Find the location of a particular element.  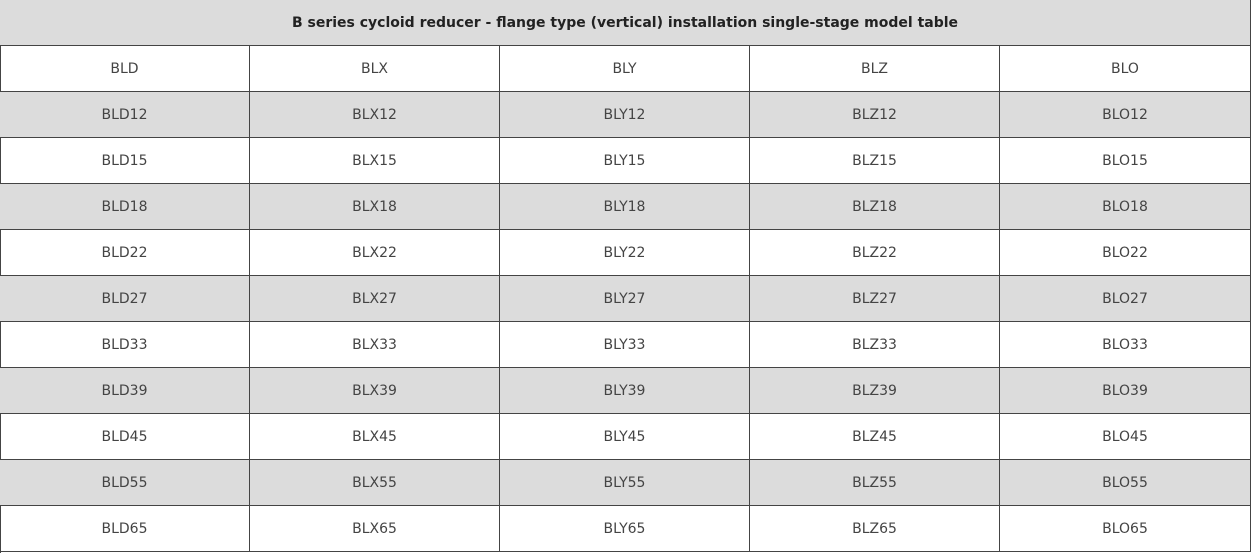

table-cell: BLX18 is located at coordinates (375, 207).